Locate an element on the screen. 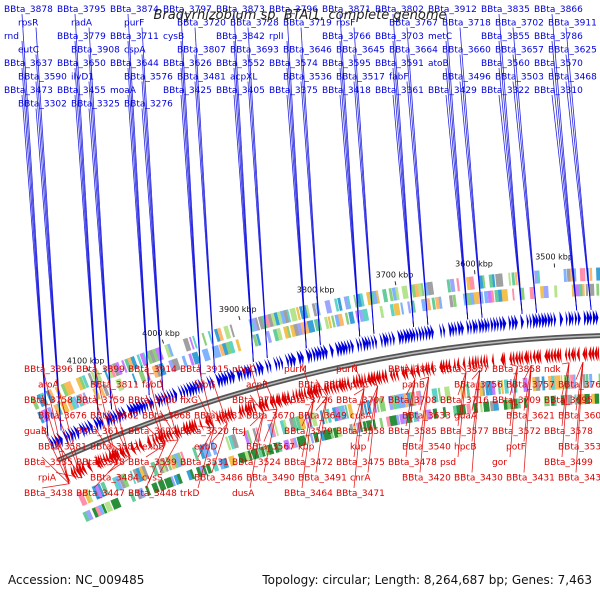 The width and height of the screenshot is (600, 605). reverse-gene-label: BBta_3448 is located at coordinates (152, 494).